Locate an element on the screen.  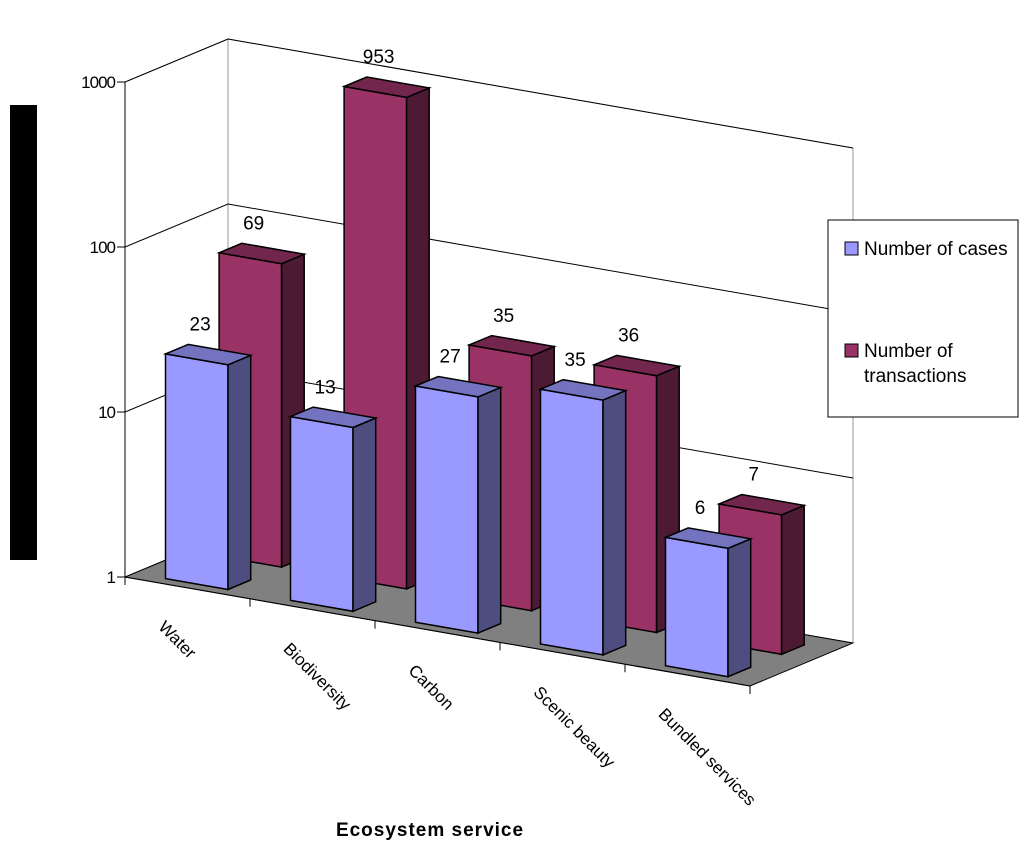
data-label: 69 is located at coordinates (253, 224).